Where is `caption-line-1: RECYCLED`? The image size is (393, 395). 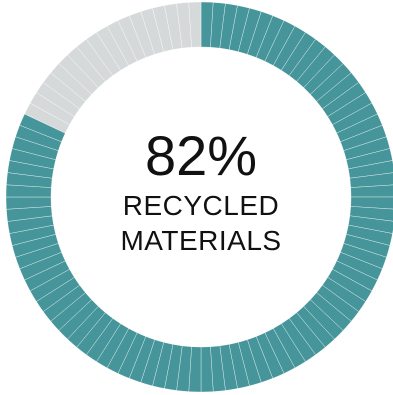
caption-line-1: RECYCLED is located at coordinates (201, 205).